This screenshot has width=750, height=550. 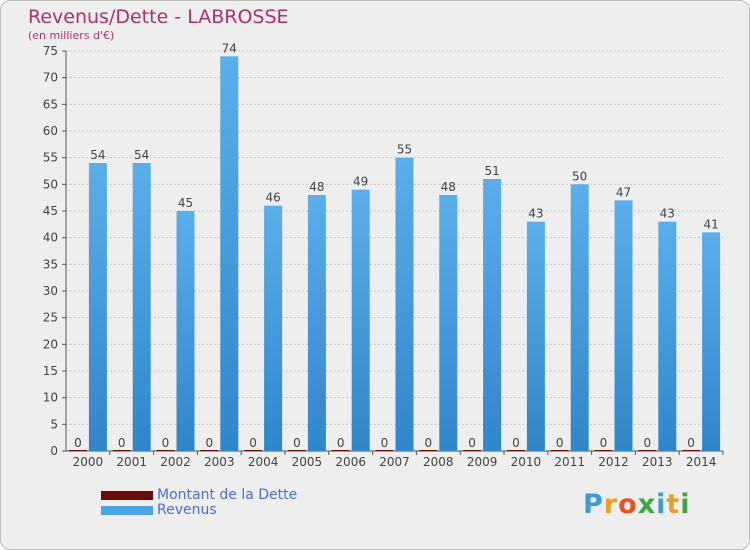 I want to click on y-tick-label: 10, so click(x=50, y=398).